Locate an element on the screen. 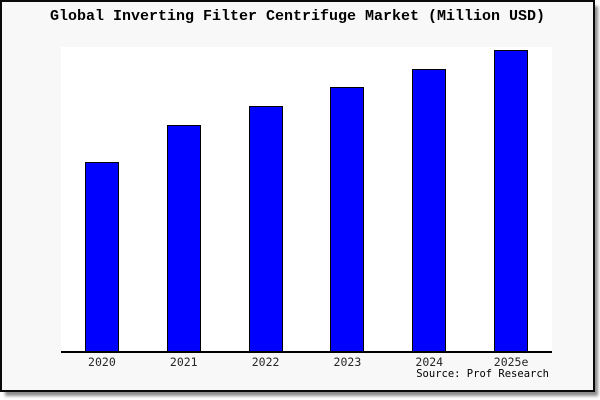 The image size is (600, 400). x-axis-labels: 2020 2021 2022 2023 2024 2025e is located at coordinates (306, 362).